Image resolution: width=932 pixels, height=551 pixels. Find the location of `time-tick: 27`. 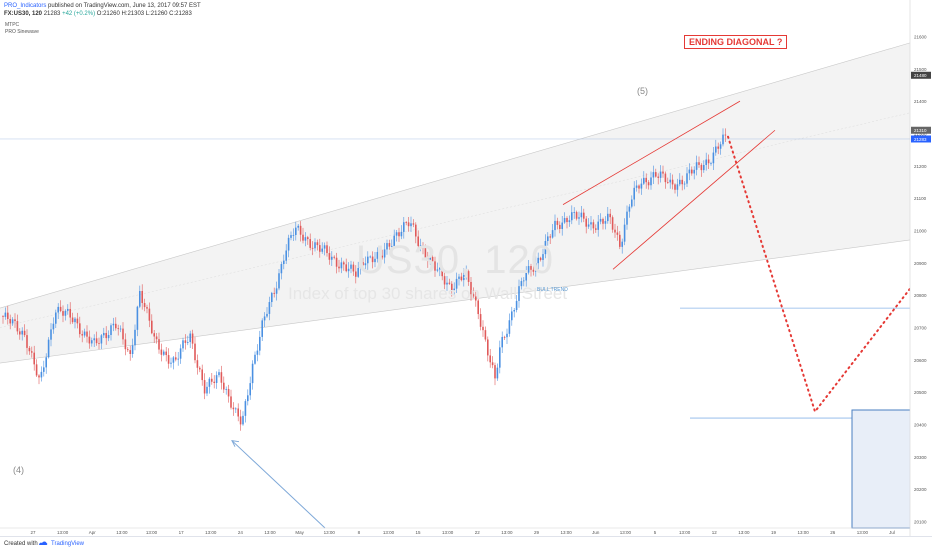

time-tick: 27 is located at coordinates (33, 532).